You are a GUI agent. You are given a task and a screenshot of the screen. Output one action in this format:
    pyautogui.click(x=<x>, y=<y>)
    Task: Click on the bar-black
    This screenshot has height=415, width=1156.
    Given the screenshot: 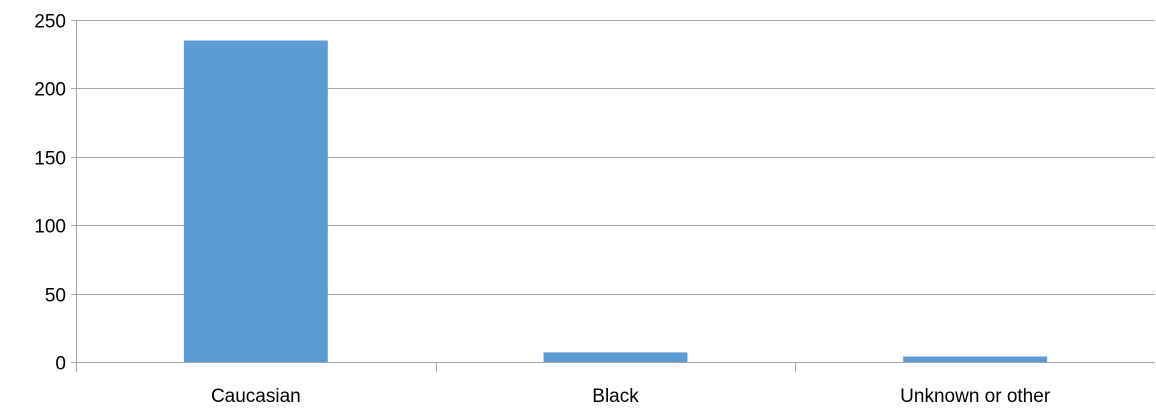 What is the action you would take?
    pyautogui.click(x=615, y=357)
    